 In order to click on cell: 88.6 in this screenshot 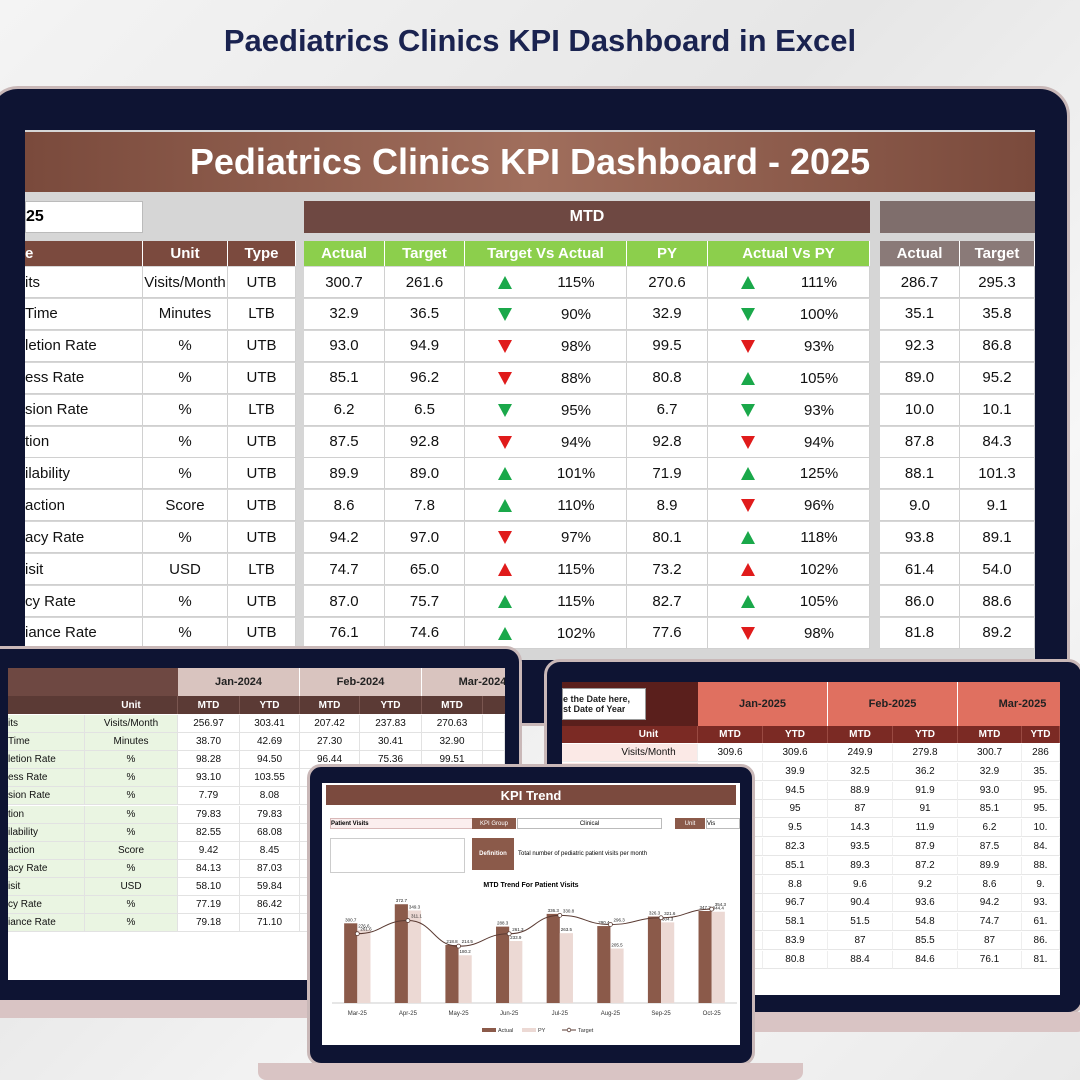, I will do `click(997, 601)`.